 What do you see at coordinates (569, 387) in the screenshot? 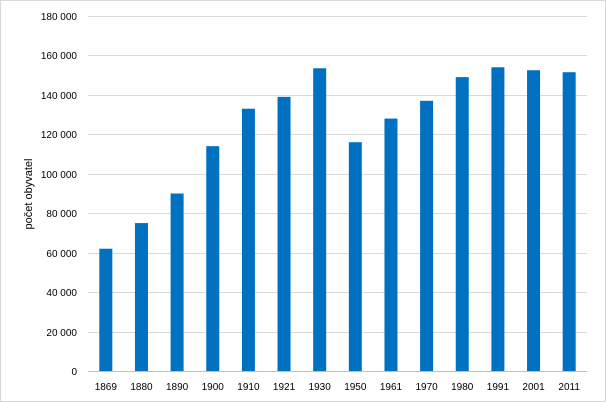
I see `x-tick-label: 2011` at bounding box center [569, 387].